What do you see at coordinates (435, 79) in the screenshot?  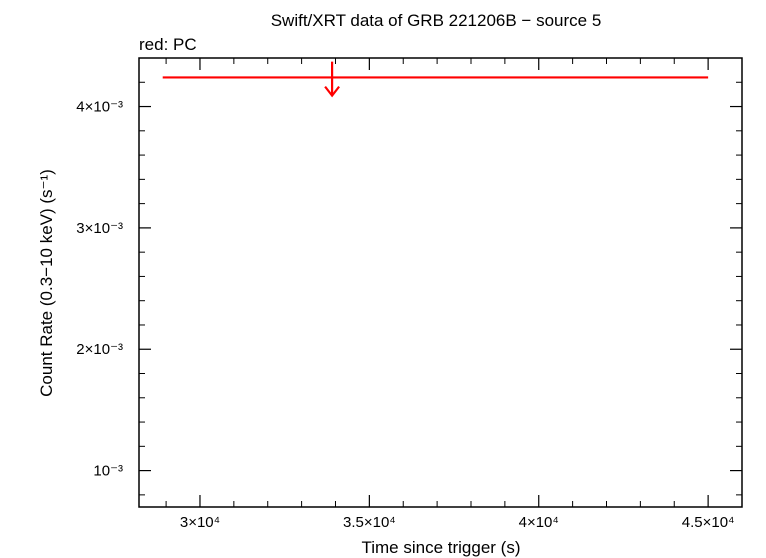 I see `data-marks` at bounding box center [435, 79].